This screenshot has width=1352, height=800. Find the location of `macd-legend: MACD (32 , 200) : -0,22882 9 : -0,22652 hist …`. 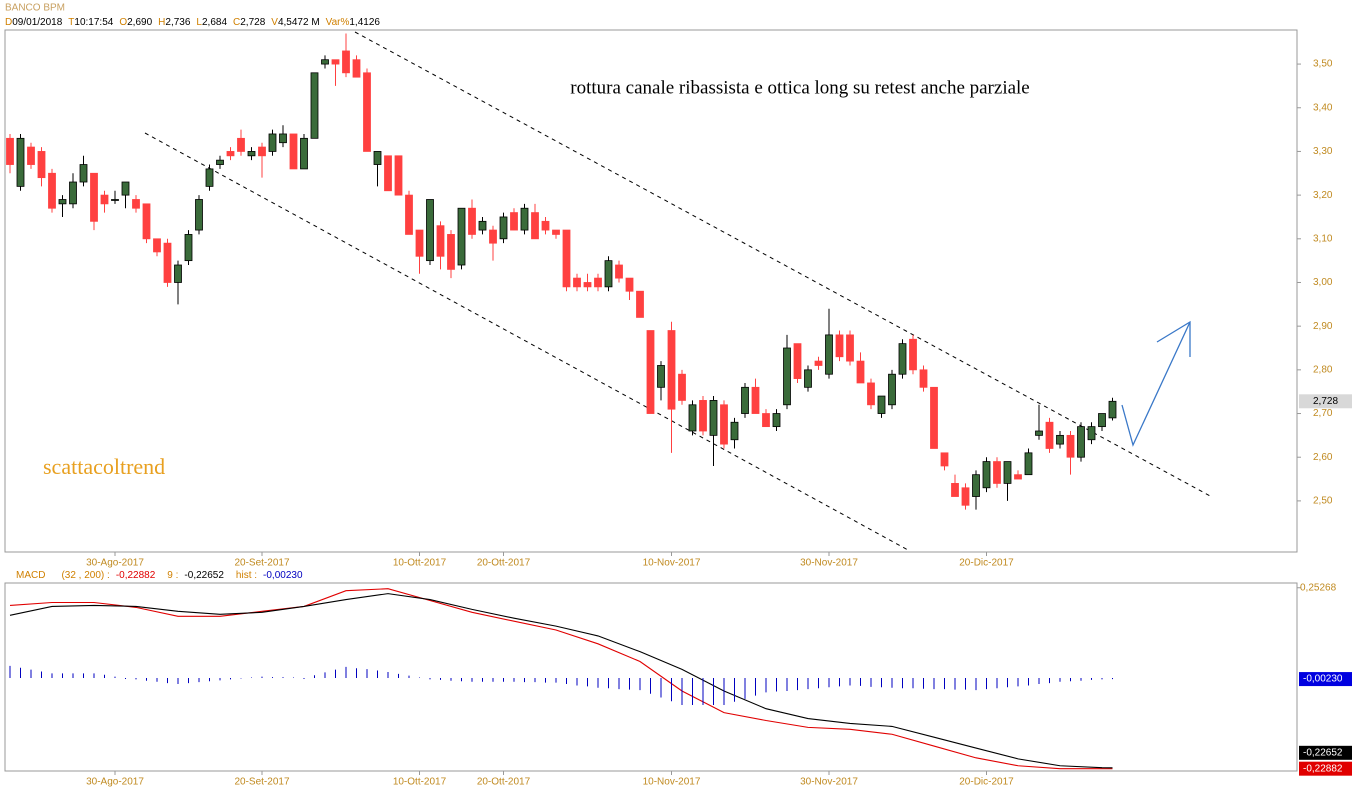

macd-legend: MACD (32 , 200) : -0,22882 9 : -0,22652 hist … is located at coordinates (159, 575).